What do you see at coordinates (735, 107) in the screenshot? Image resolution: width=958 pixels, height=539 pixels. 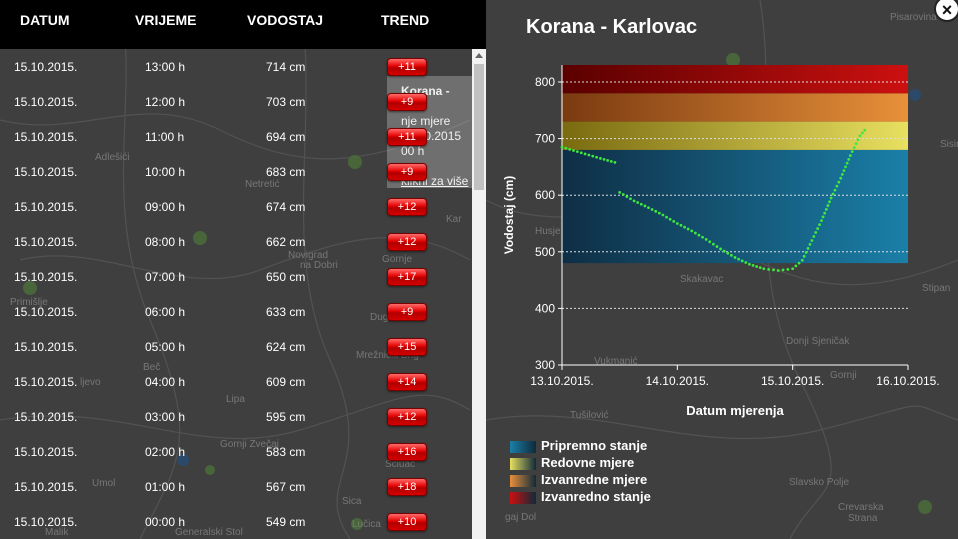 I see `band-izvanredne-mjere` at bounding box center [735, 107].